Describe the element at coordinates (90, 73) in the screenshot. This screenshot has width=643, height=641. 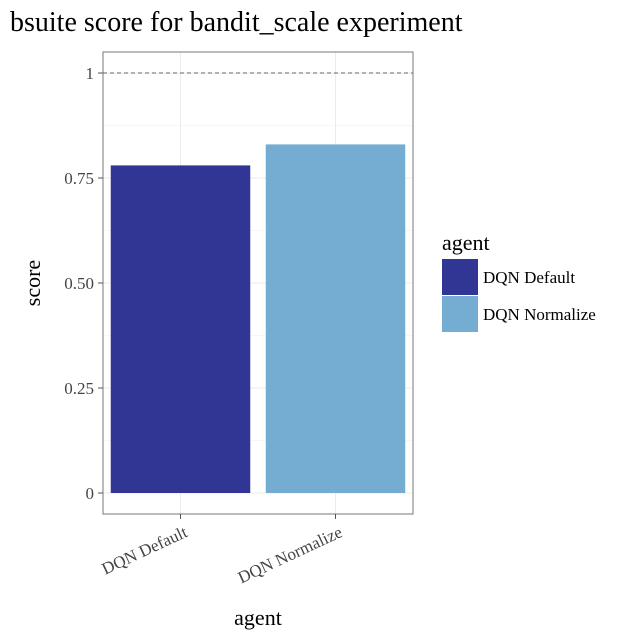
I see `y-tick-label: 1` at that location.